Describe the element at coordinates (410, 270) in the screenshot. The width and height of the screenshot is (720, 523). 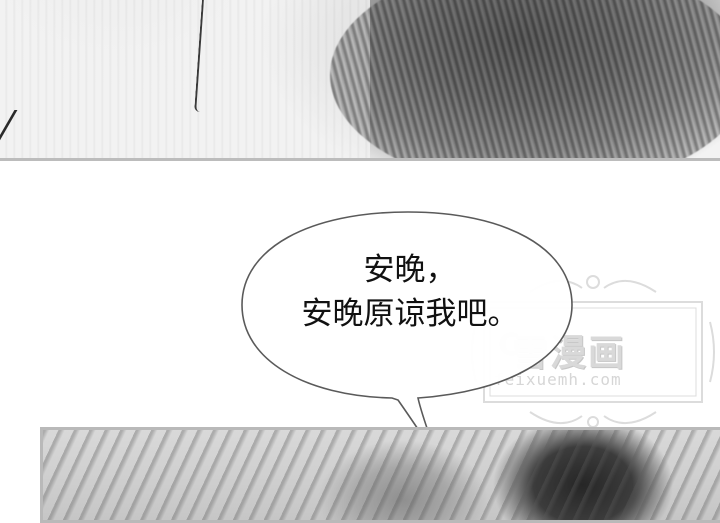
I see `speech-line-1: 安晚，` at that location.